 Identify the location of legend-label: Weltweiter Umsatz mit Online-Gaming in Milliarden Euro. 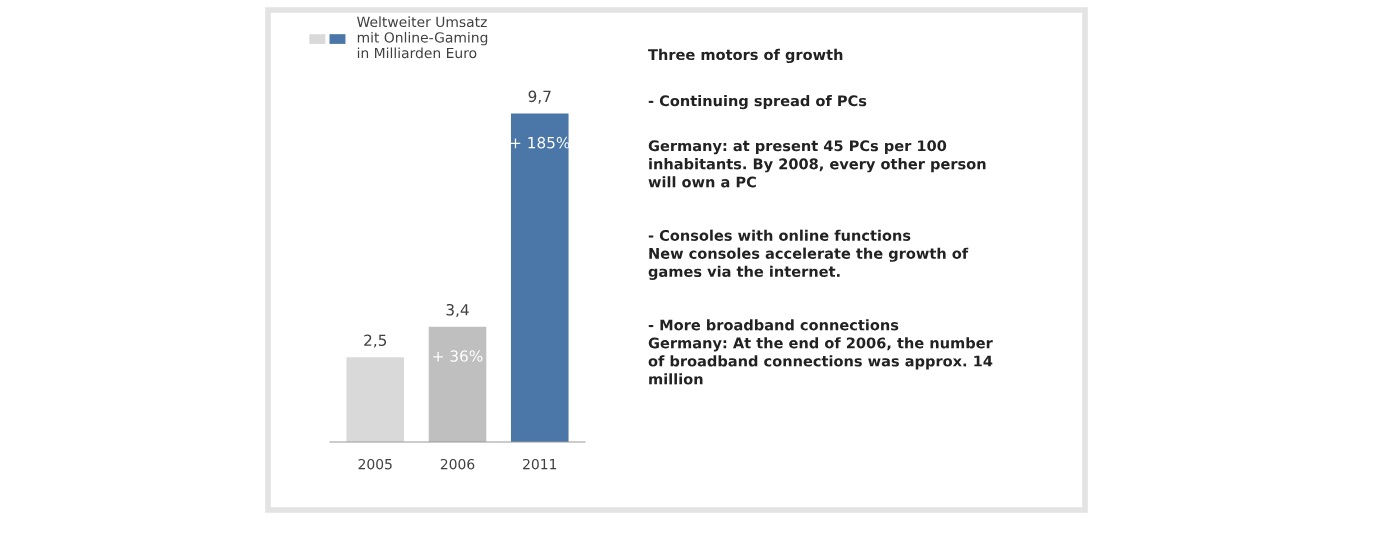
(422, 37).